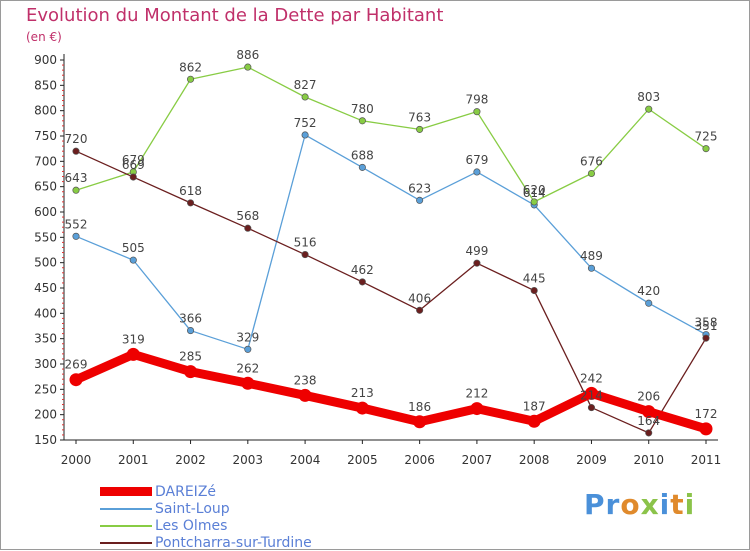 The width and height of the screenshot is (750, 551). I want to click on y-tick-label: 750, so click(45, 136).